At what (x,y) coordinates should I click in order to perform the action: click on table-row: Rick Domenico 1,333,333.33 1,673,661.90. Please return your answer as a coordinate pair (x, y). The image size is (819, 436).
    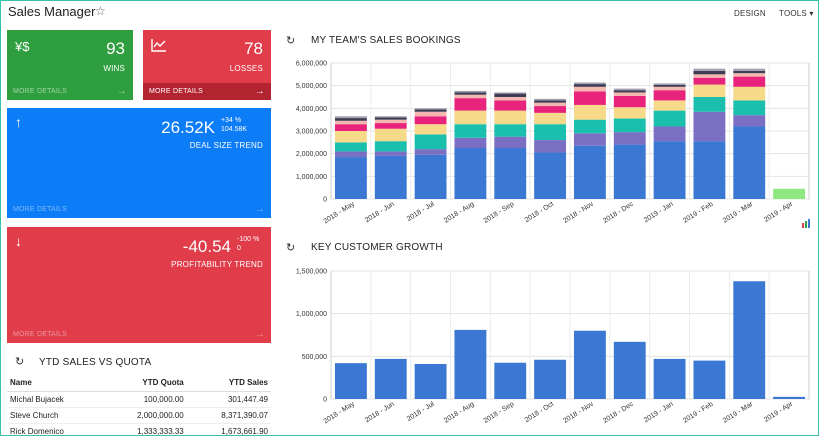
    Looking at the image, I should click on (139, 429).